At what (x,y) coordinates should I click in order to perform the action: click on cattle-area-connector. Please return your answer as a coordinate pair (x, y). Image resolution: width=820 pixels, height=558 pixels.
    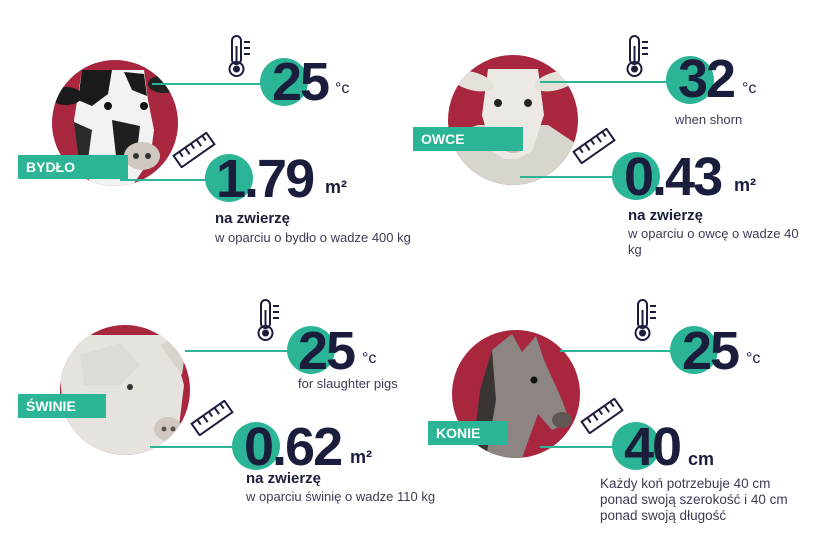
    Looking at the image, I should click on (175, 180).